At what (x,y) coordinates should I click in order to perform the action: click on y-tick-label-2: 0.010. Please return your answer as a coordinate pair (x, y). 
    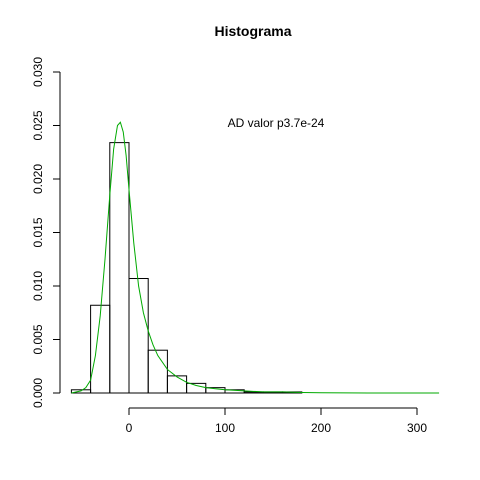
    Looking at the image, I should click on (38, 286).